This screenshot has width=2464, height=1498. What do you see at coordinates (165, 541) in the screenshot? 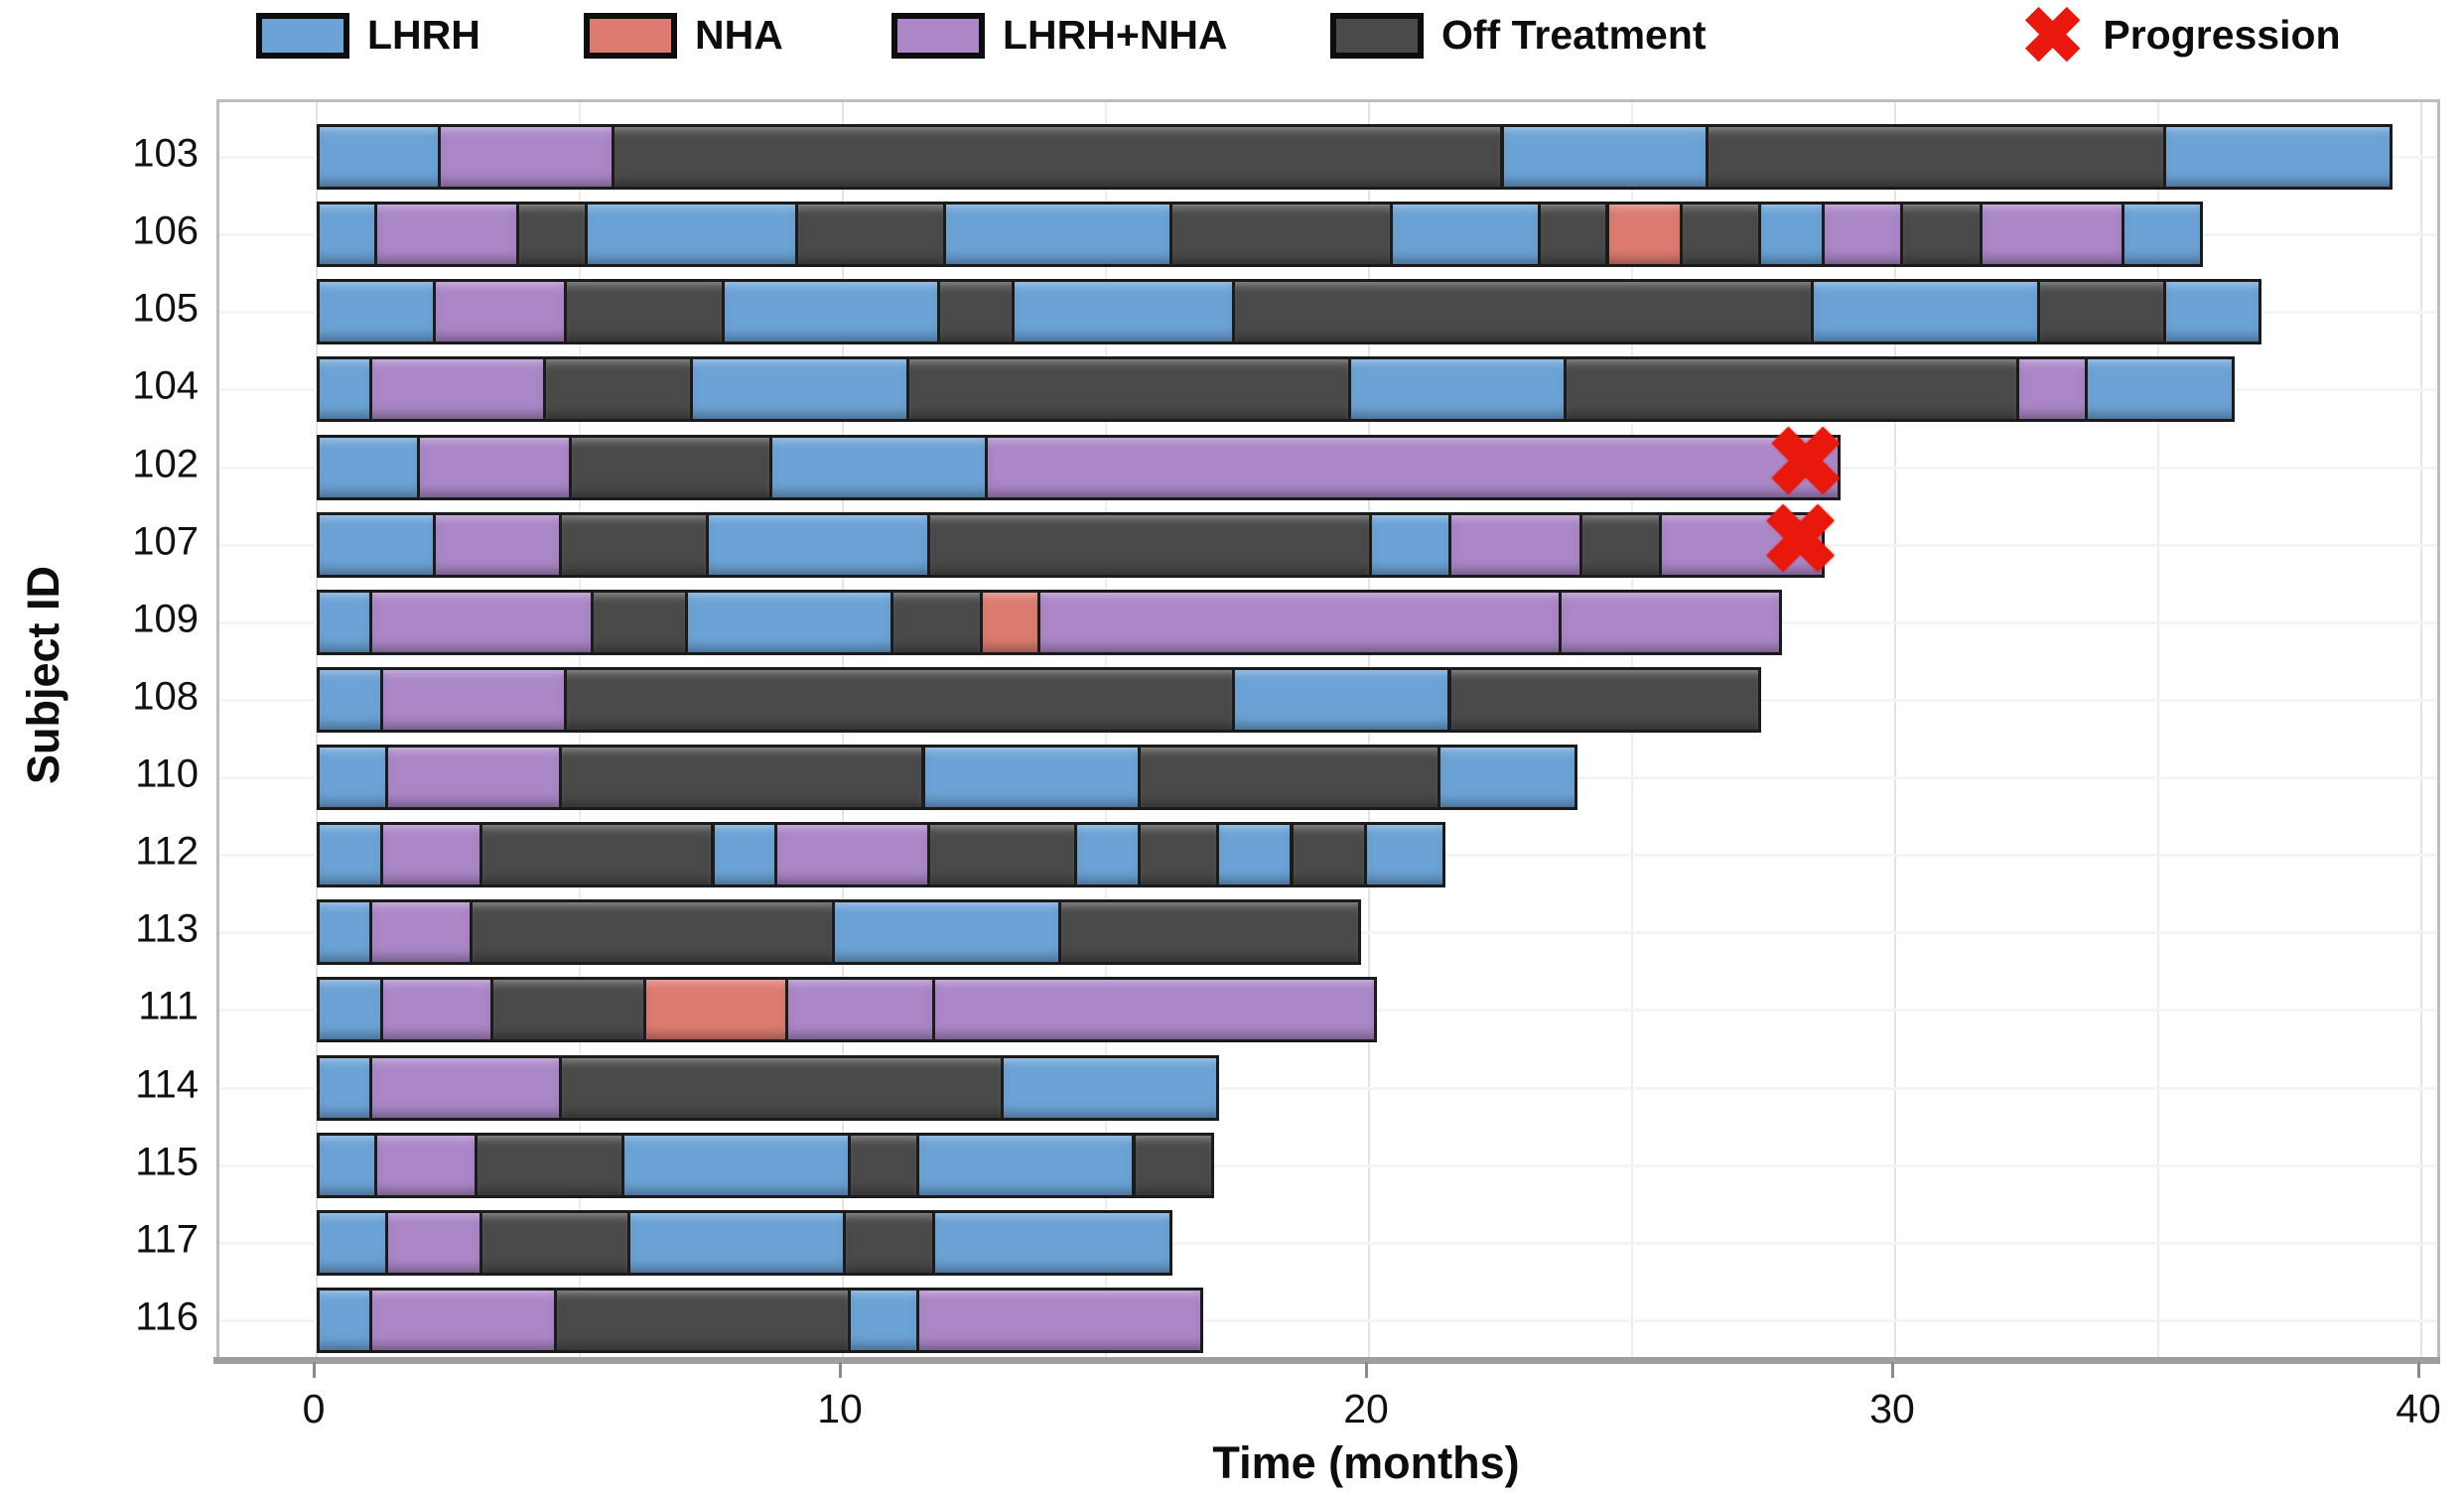
I see `subject-id-label: 107` at bounding box center [165, 541].